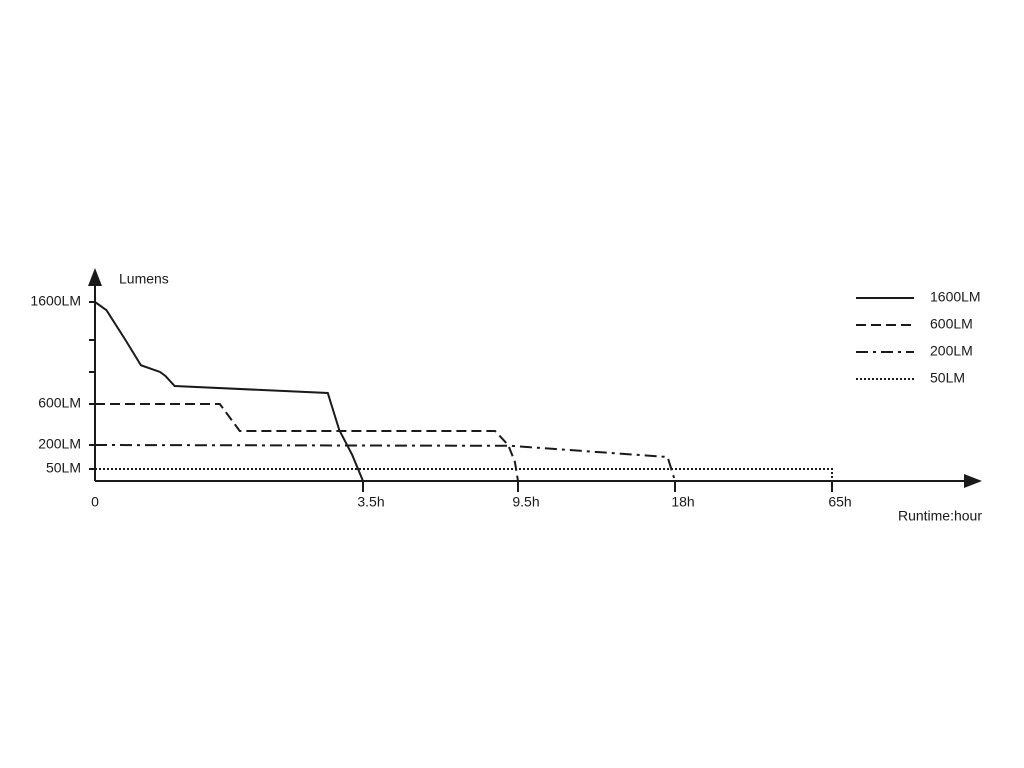  Describe the element at coordinates (525, 502) in the screenshot. I see `x-tick-label: 9.5h` at that location.